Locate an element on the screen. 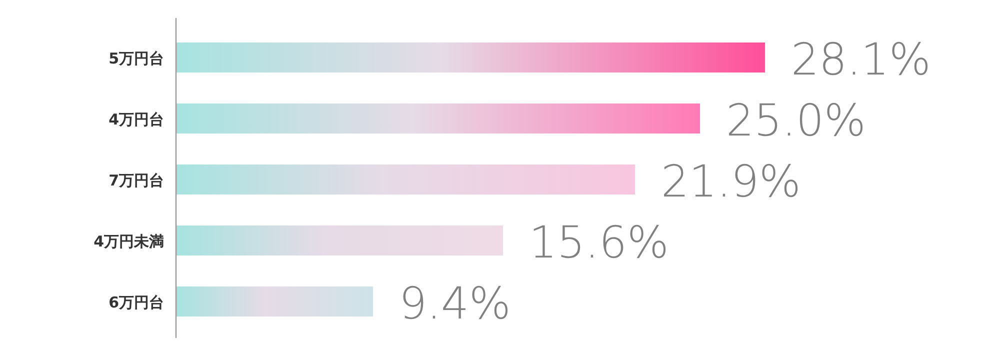  y-tick-label: 7万円台 is located at coordinates (136, 181).